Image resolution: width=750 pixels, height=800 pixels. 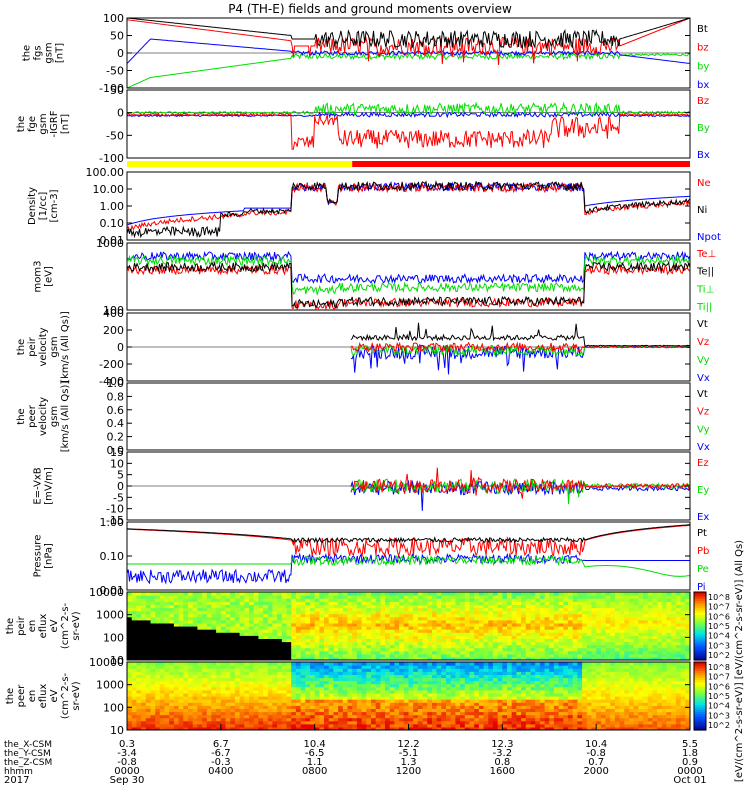 What do you see at coordinates (706, 254) in the screenshot?
I see `legend-temp-0: Te⊥` at bounding box center [706, 254].